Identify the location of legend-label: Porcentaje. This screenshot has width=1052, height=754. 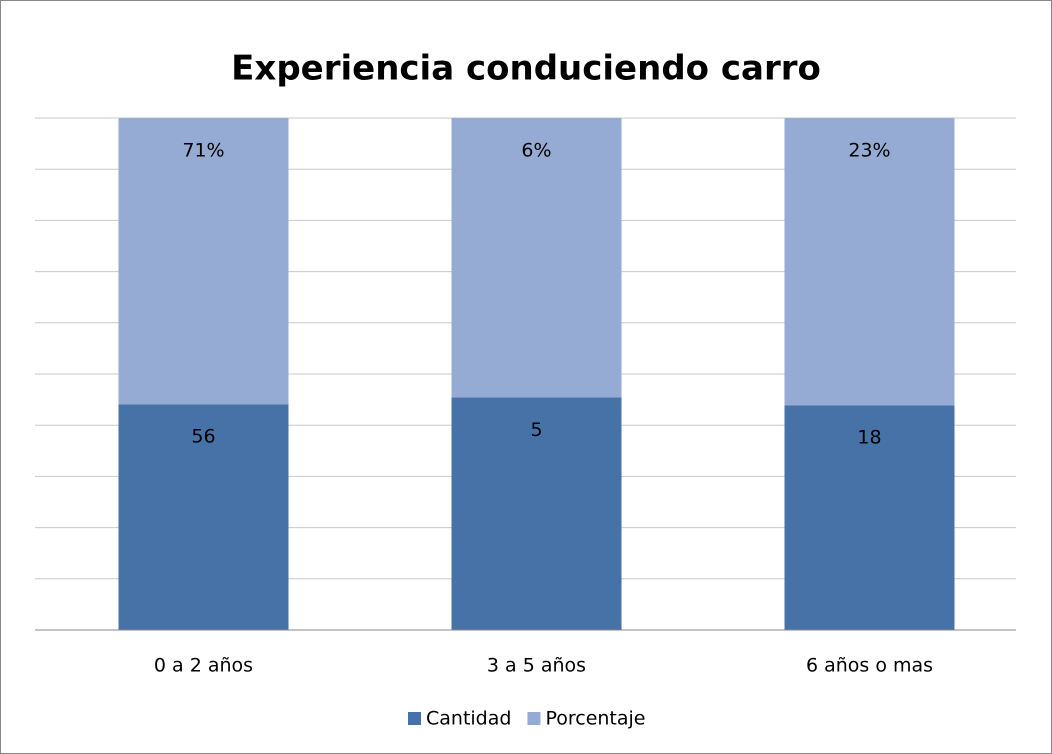
(595, 719).